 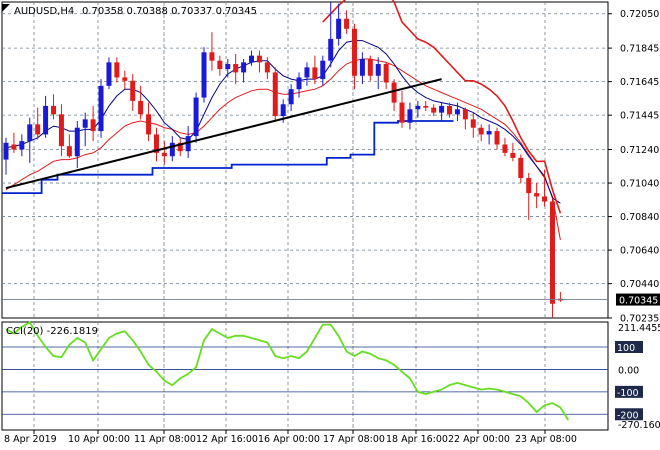 I want to click on price-tick-label: 0.70440, so click(x=639, y=284).